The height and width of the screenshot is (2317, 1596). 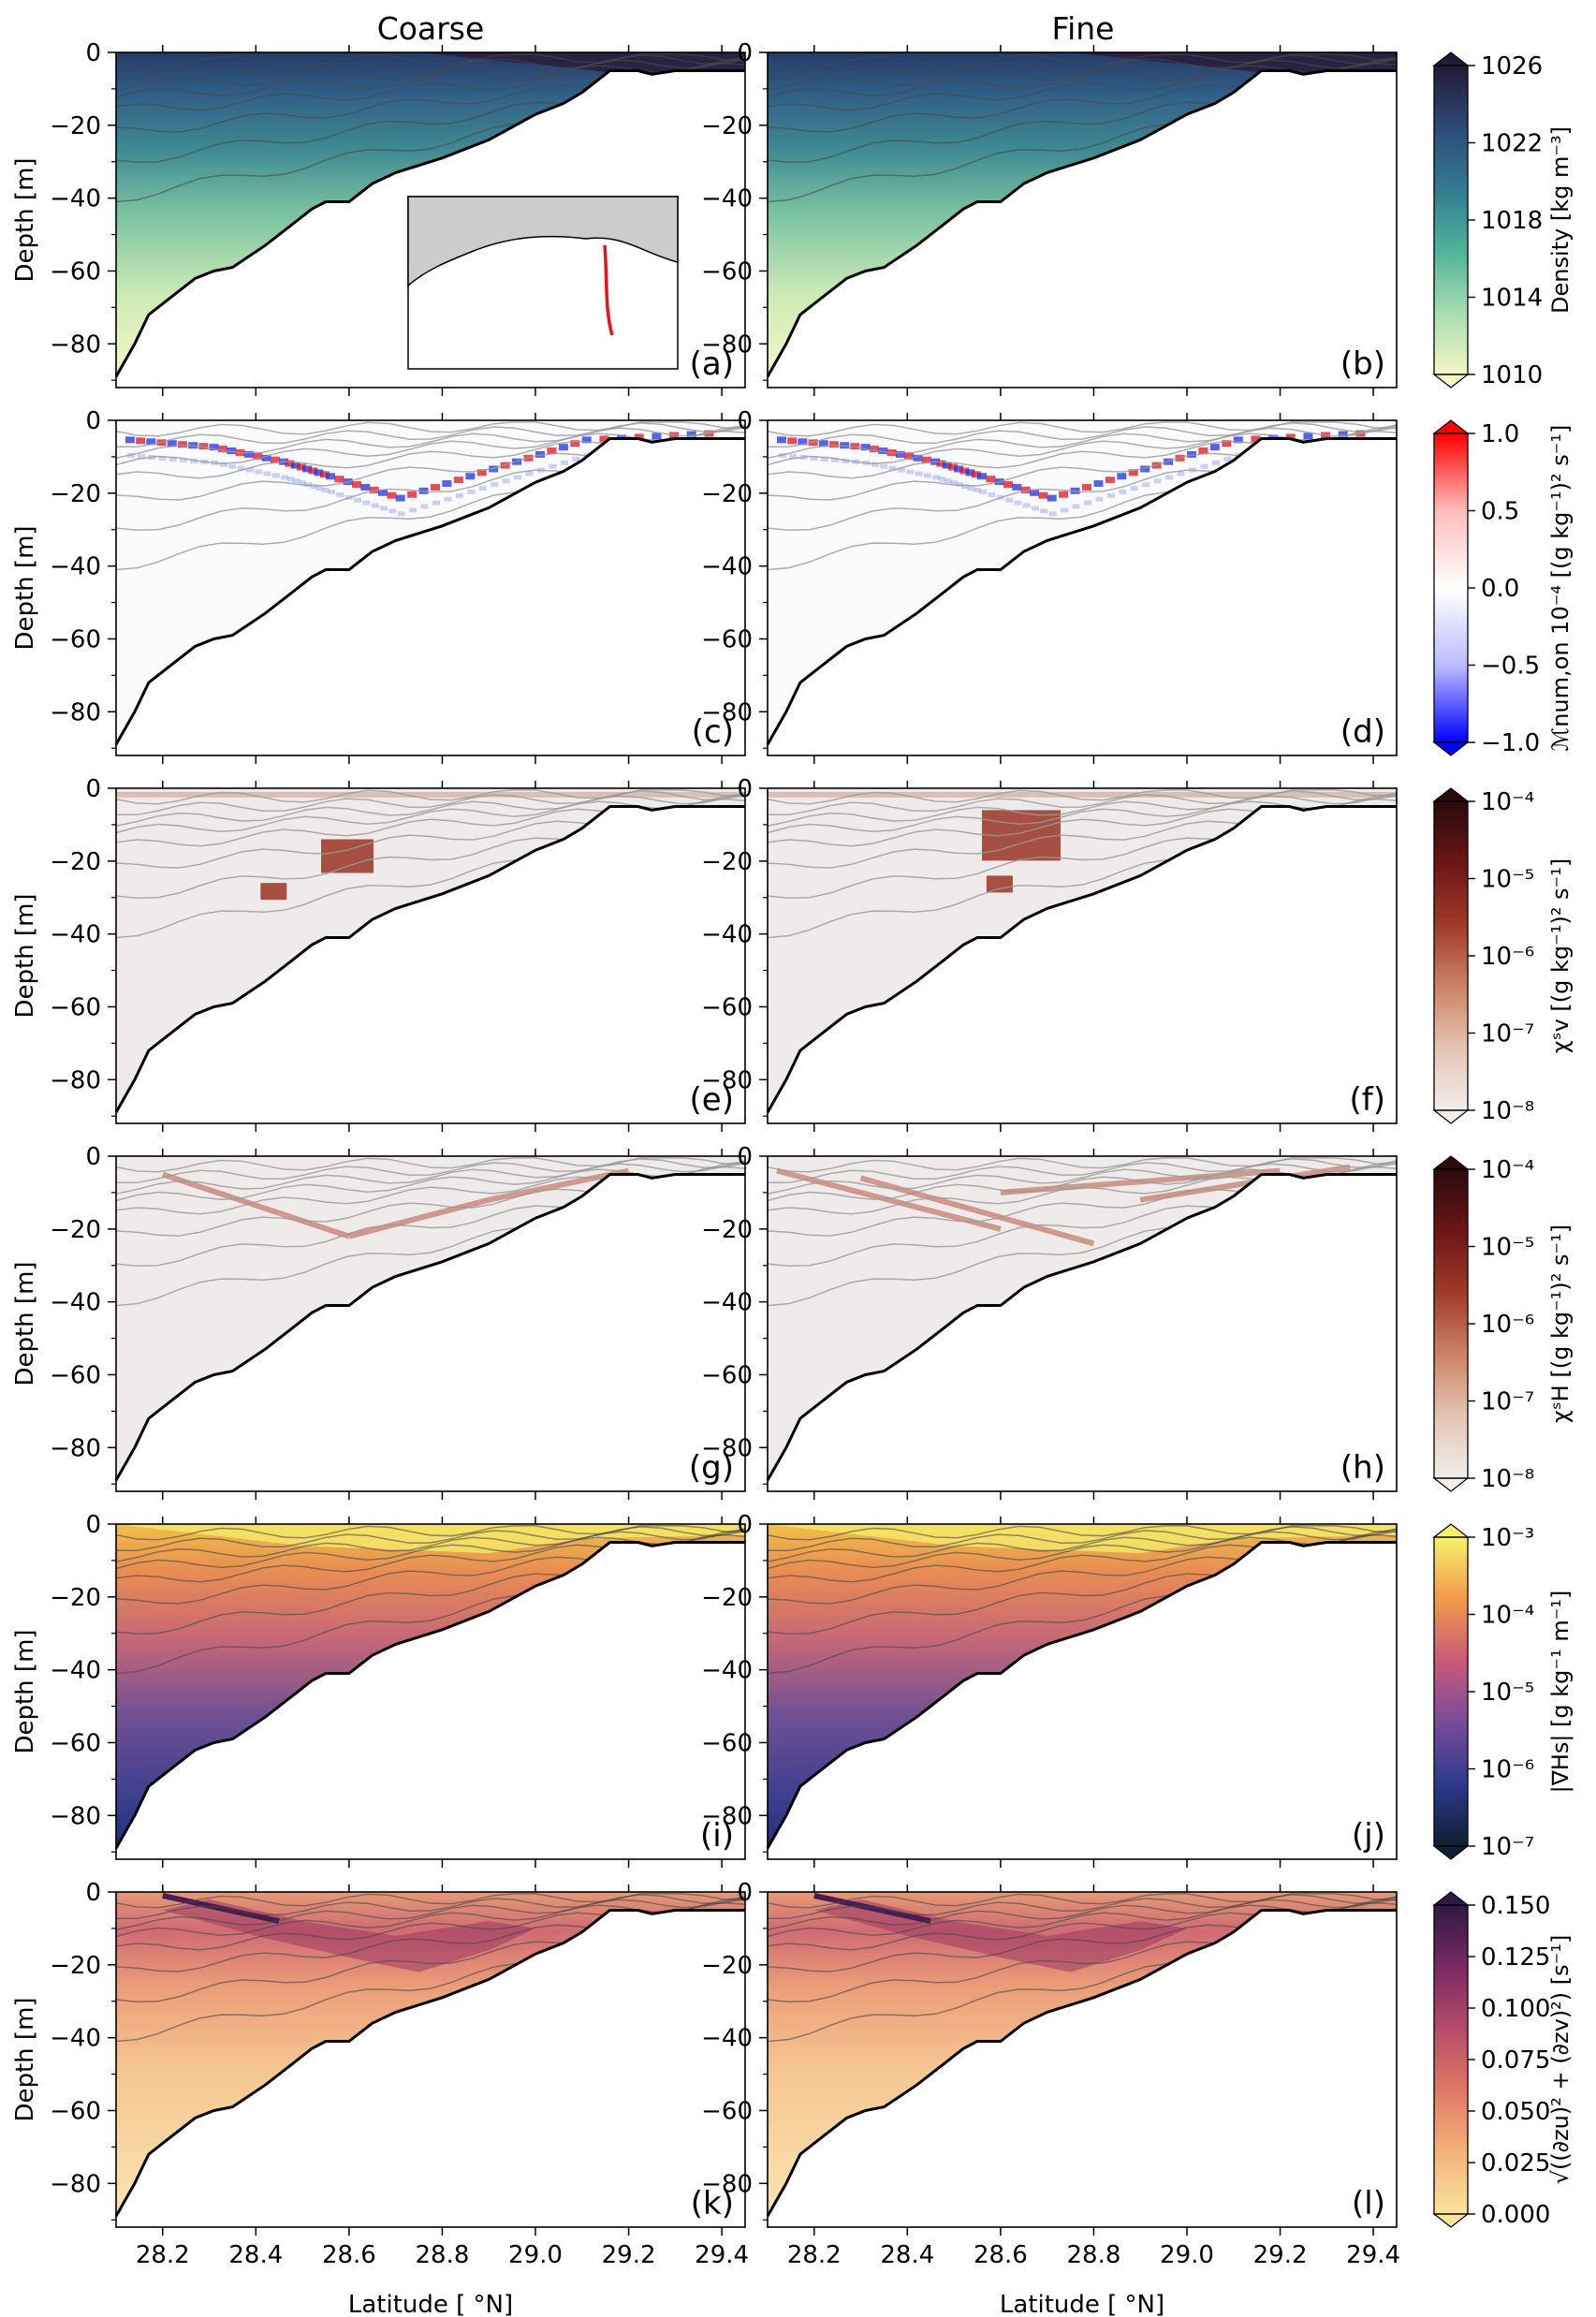 I want to click on colorbar-tick-label: −1.0, so click(x=1510, y=743).